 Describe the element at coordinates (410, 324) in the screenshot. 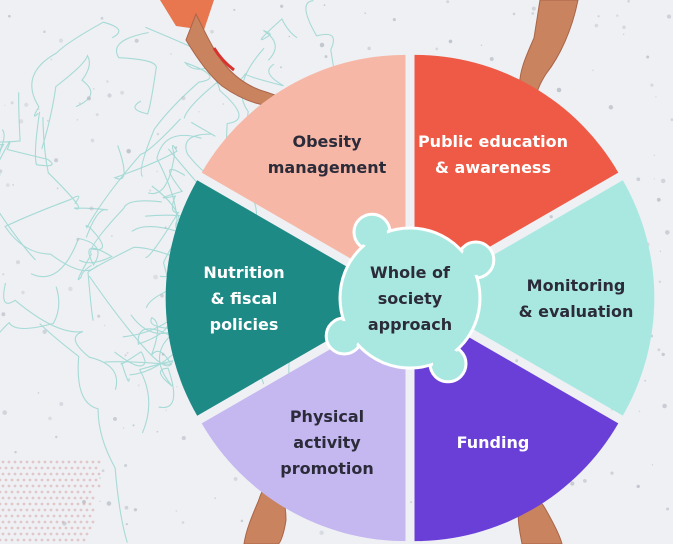

I see `center-label-line: approach` at that location.